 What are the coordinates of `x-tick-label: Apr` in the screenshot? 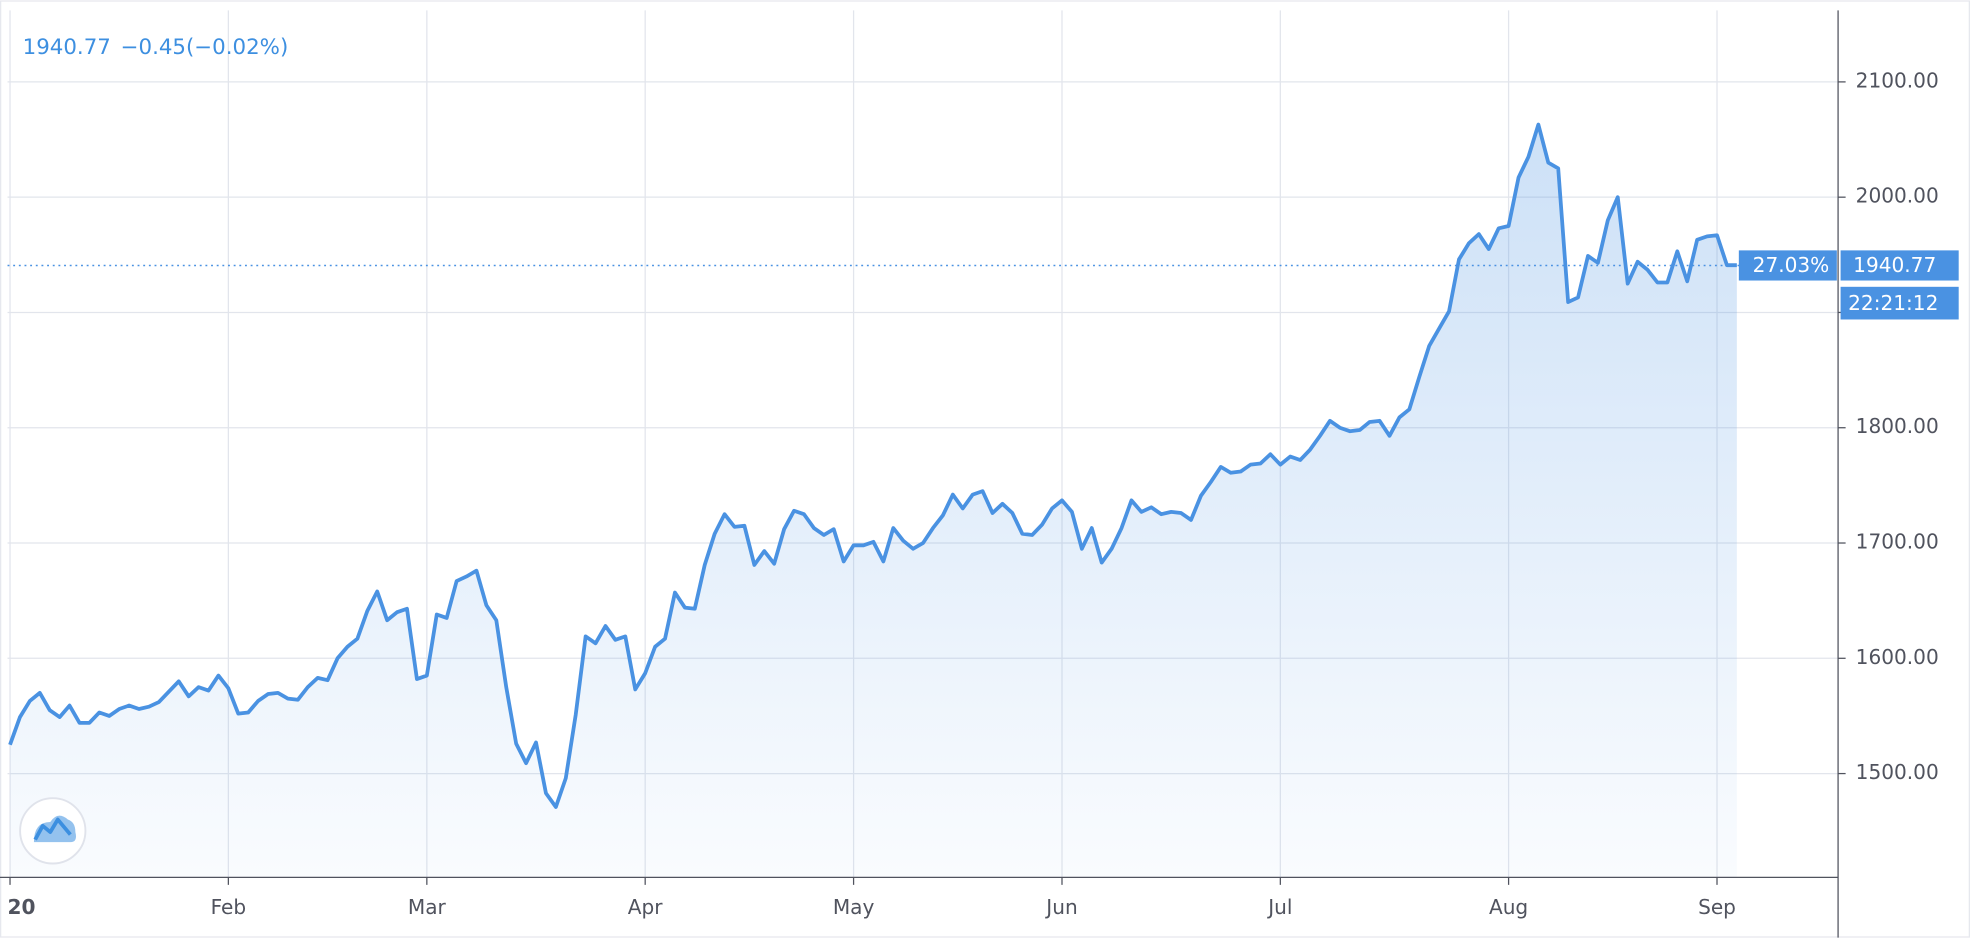 It's located at (646, 907).